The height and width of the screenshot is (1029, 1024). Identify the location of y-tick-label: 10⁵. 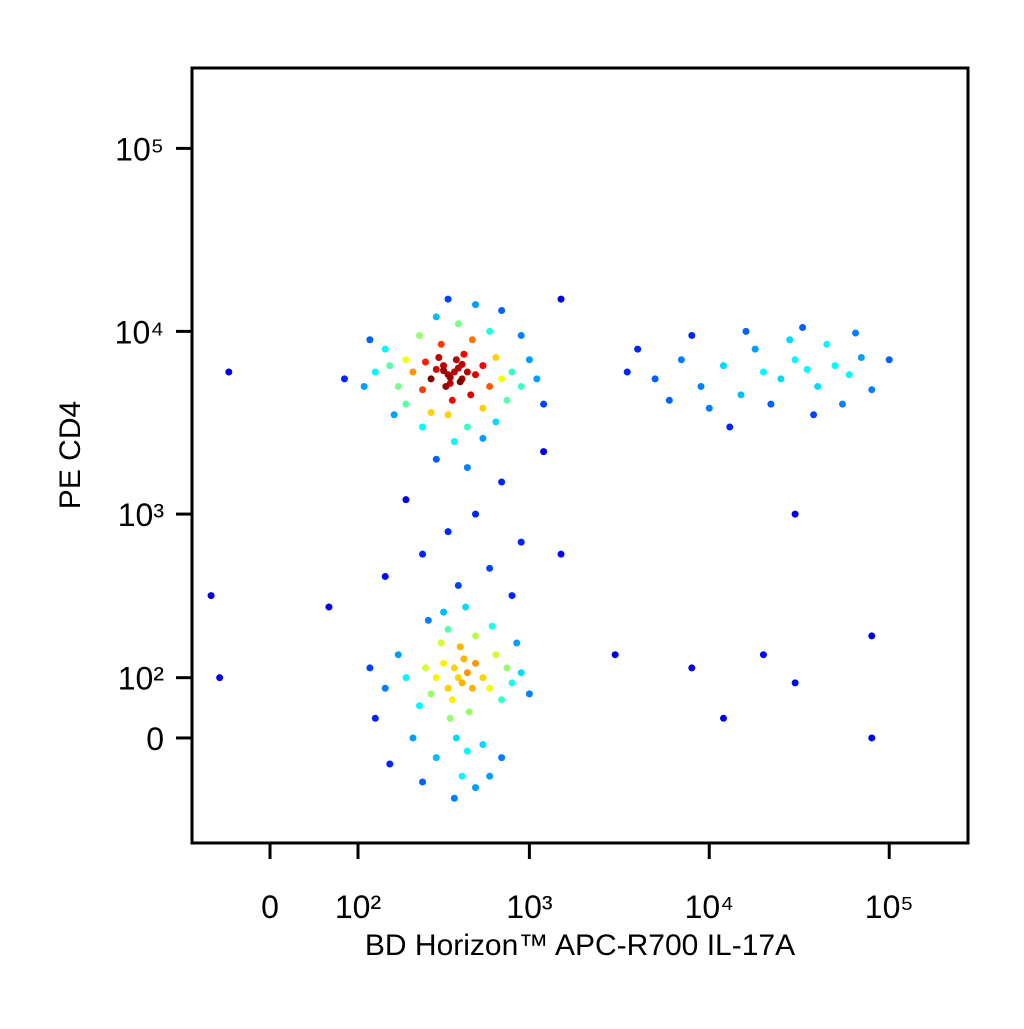
(139, 149).